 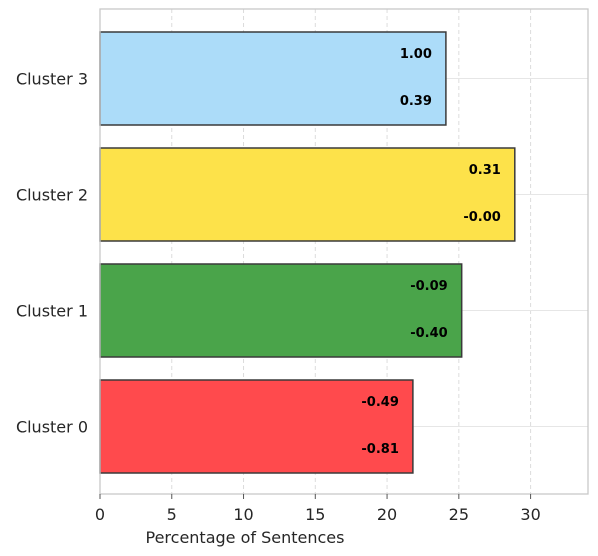 What do you see at coordinates (428, 286) in the screenshot?
I see `bar-annotation-upper: -0.09` at bounding box center [428, 286].